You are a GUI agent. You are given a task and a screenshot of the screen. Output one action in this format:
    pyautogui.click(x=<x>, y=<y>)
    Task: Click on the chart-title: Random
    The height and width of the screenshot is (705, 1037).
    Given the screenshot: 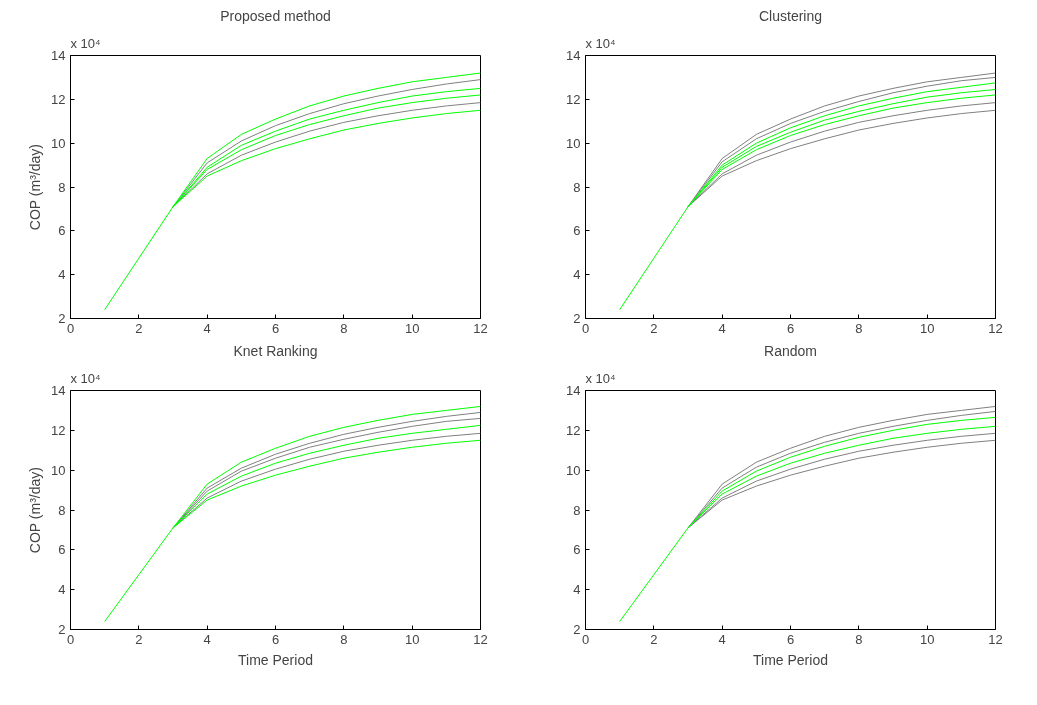 What is the action you would take?
    pyautogui.click(x=790, y=350)
    